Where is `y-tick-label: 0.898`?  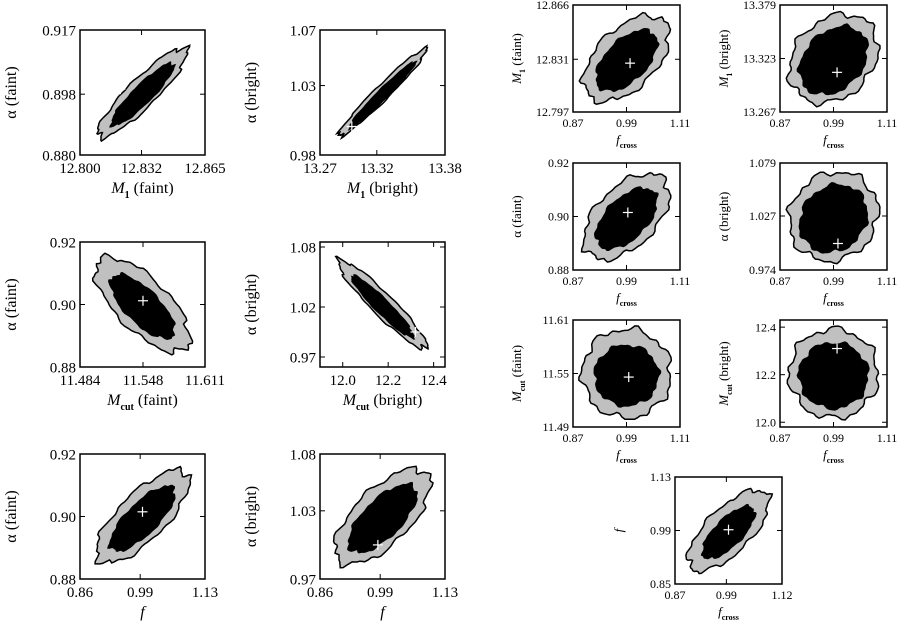 y-tick-label: 0.898 is located at coordinates (59, 95).